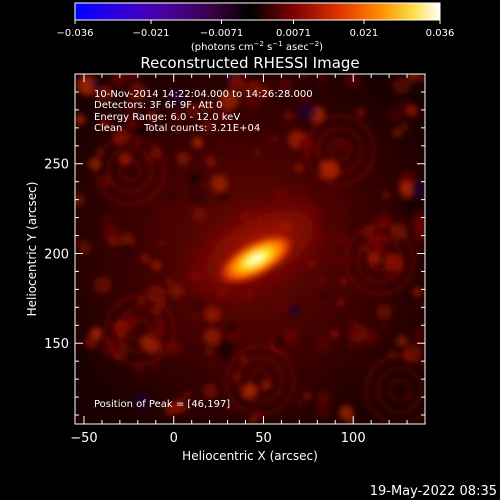 The width and height of the screenshot is (500, 500). What do you see at coordinates (174, 438) in the screenshot?
I see `x-tick-label: 0` at bounding box center [174, 438].